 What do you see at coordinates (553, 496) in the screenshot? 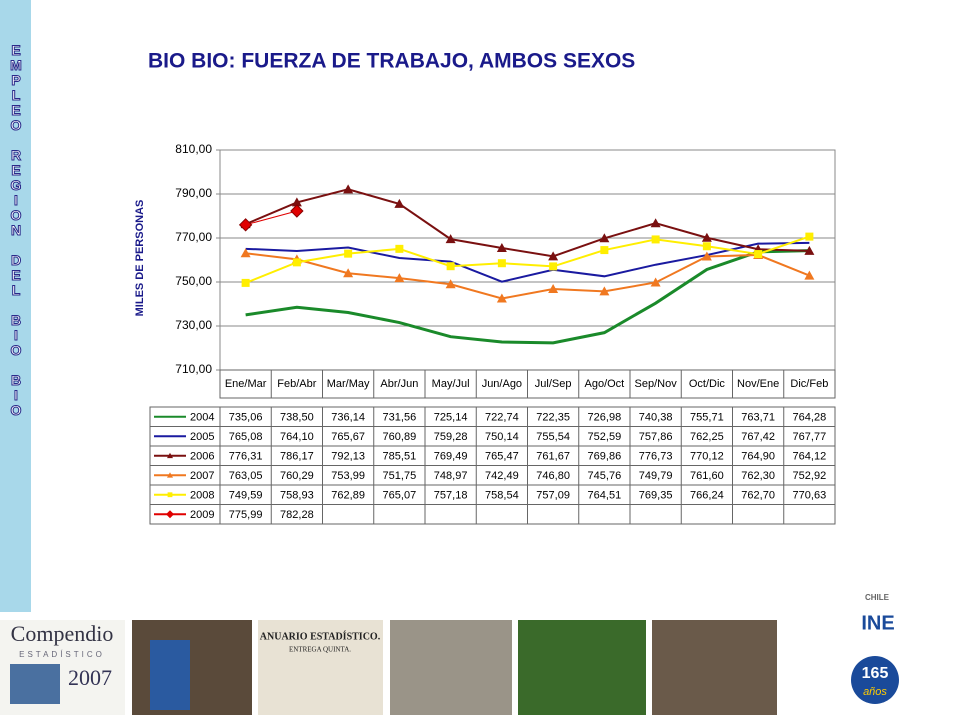
I see `value-label: 757,09` at bounding box center [553, 496].